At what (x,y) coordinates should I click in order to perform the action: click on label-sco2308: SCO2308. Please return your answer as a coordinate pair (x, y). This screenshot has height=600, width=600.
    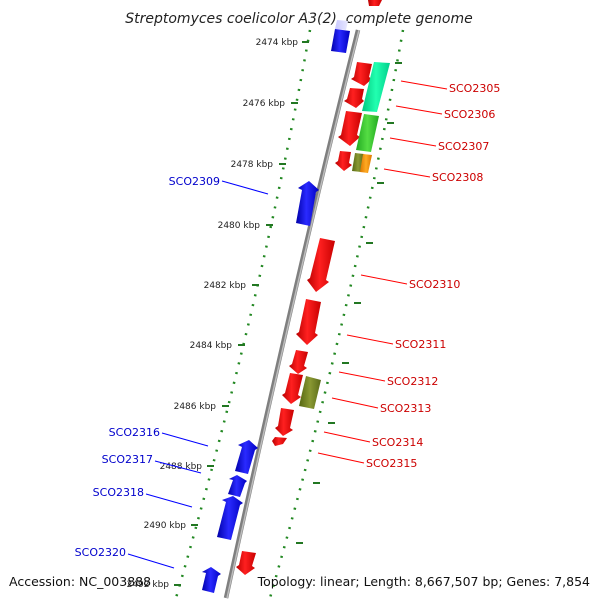
    Looking at the image, I should click on (433, 176).